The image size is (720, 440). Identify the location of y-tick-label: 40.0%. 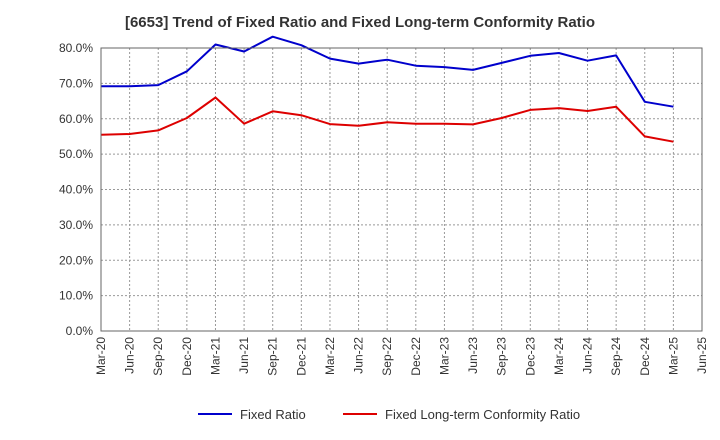
(76, 190).